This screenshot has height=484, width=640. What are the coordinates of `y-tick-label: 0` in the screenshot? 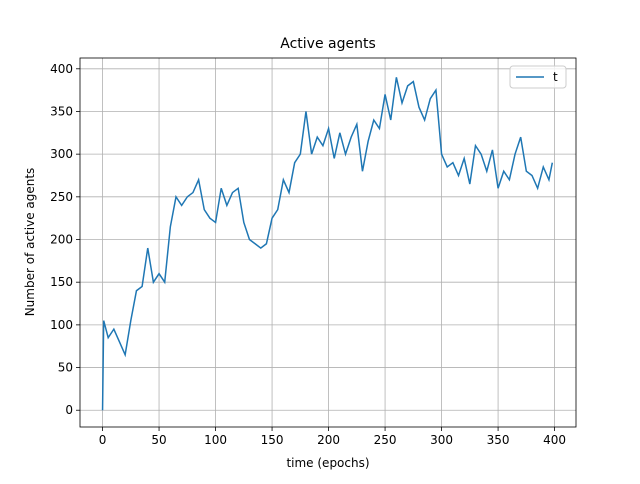 It's located at (69, 410).